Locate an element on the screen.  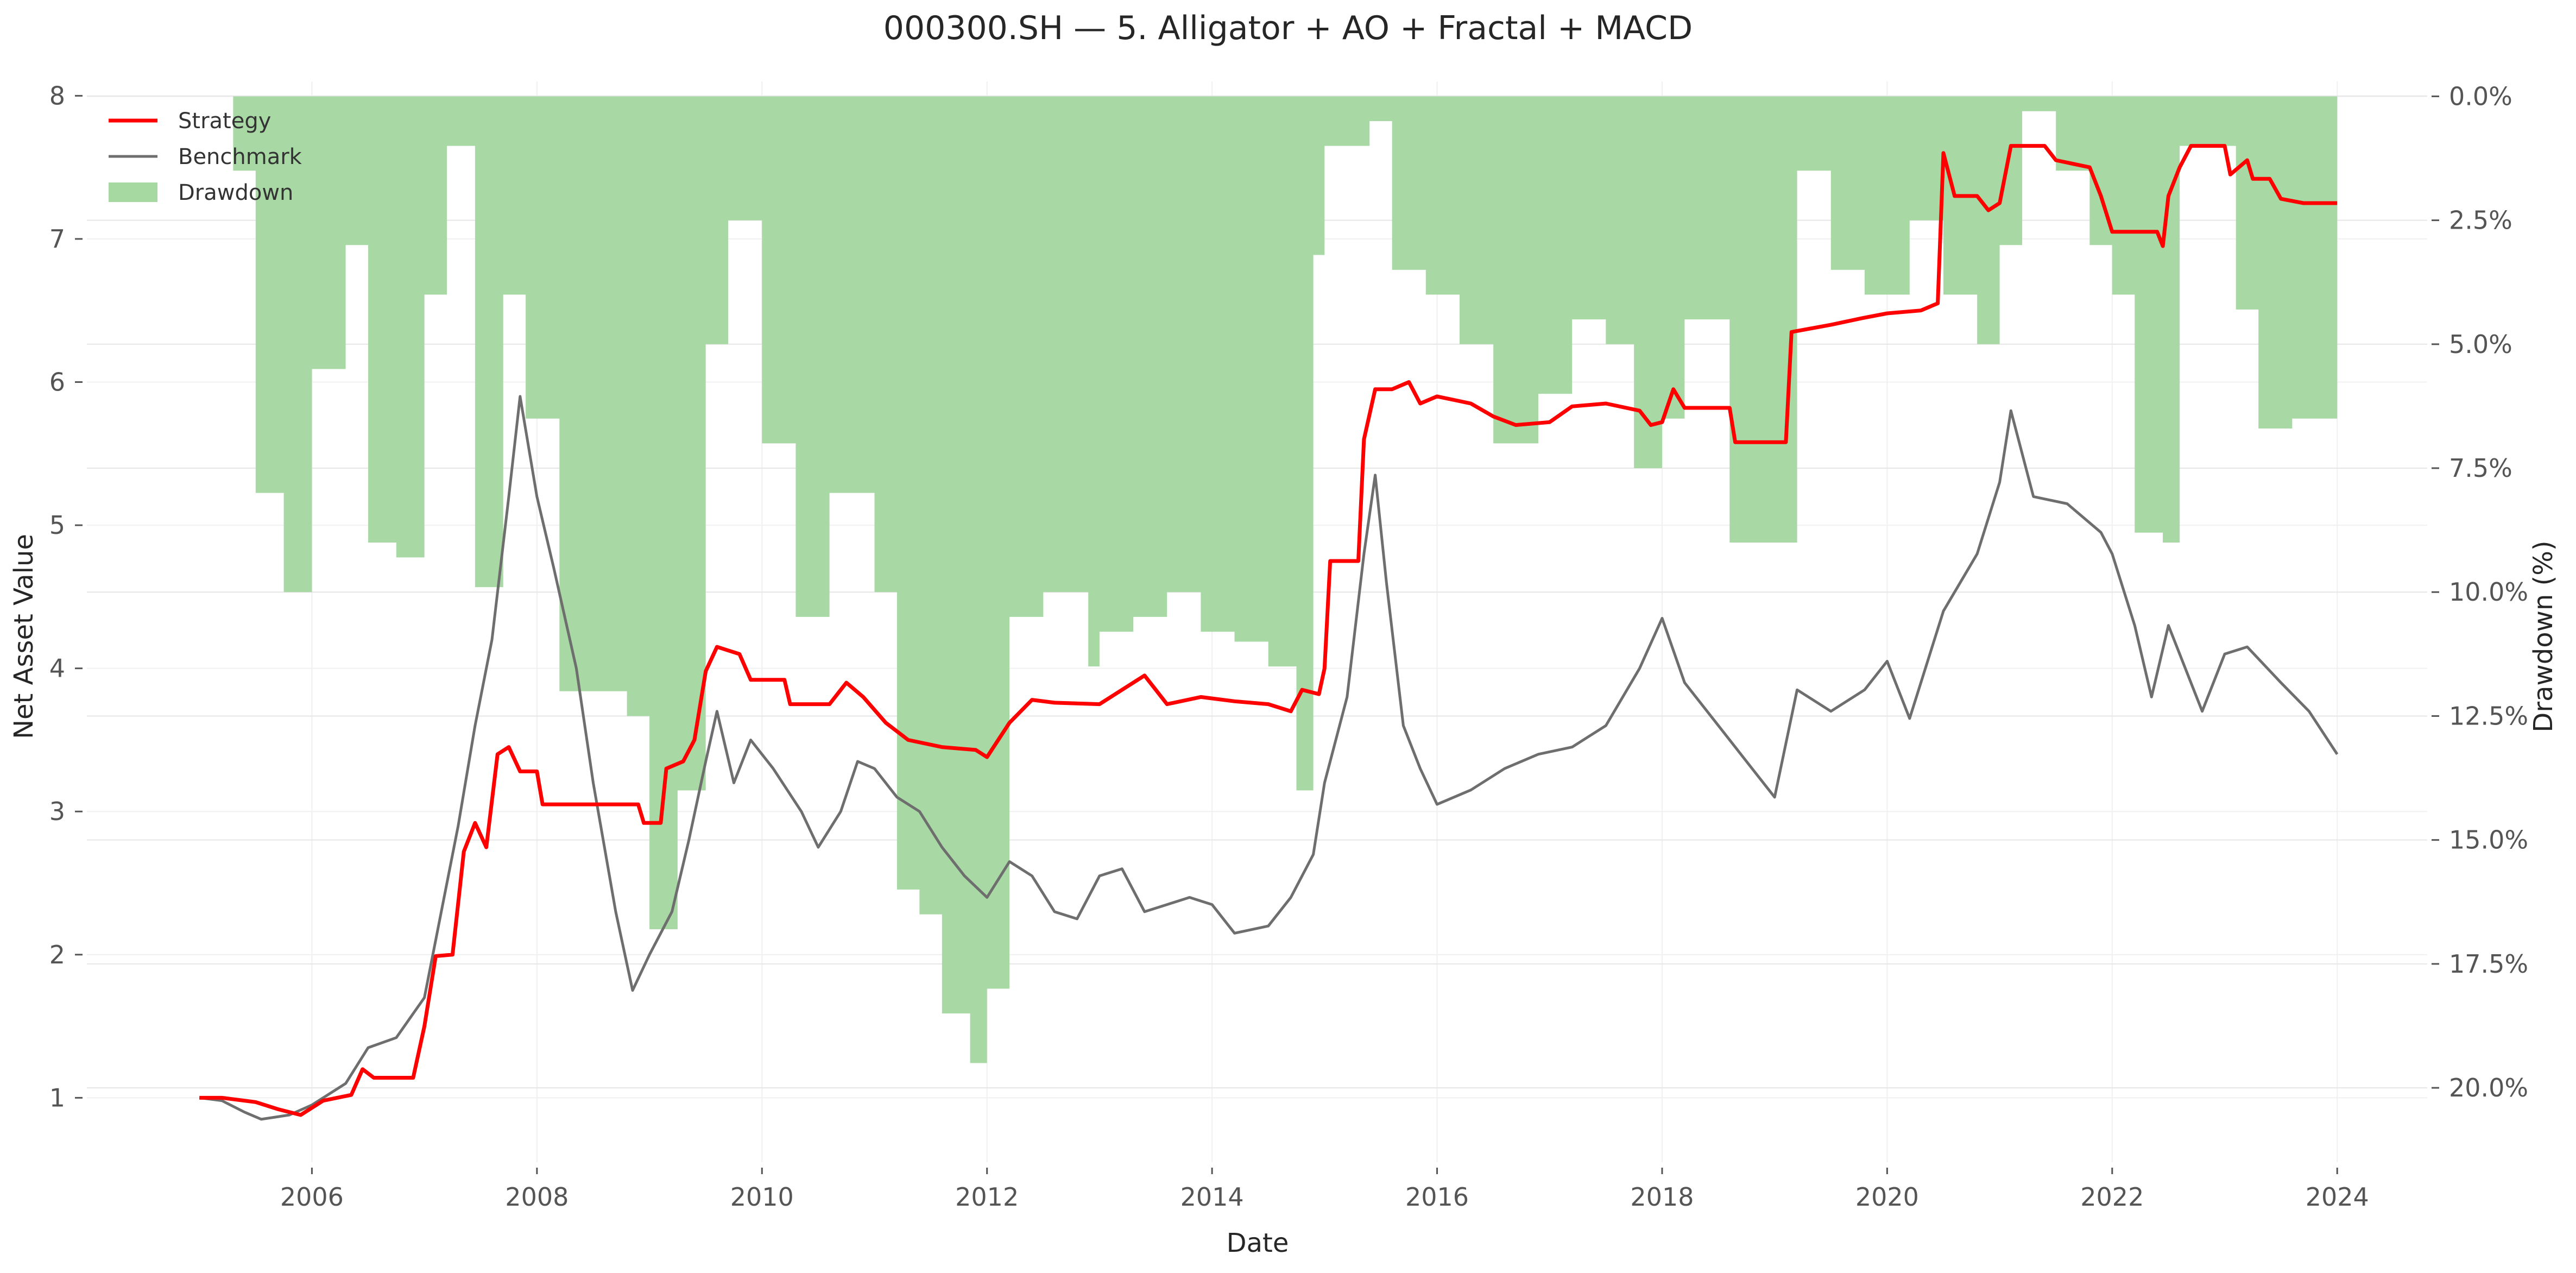
x-tick-label-2024: 2024 is located at coordinates (2337, 1197).